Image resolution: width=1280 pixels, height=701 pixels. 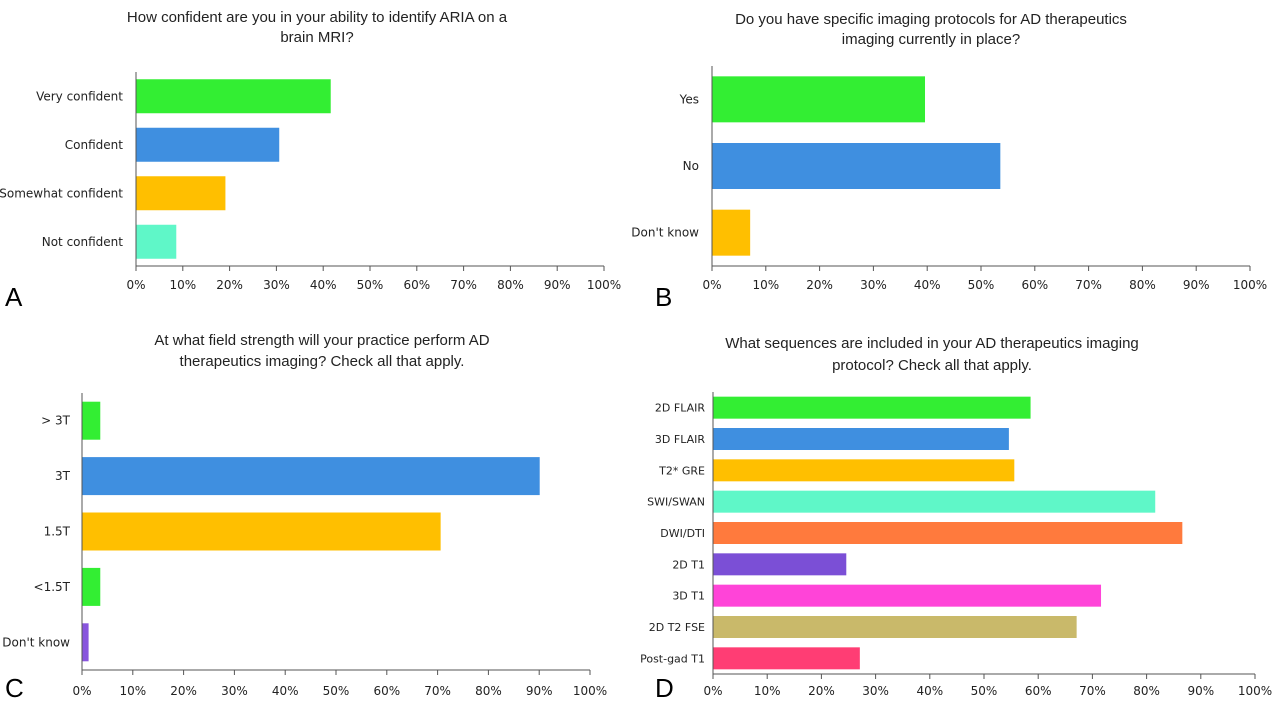 What do you see at coordinates (437, 691) in the screenshot?
I see `x-tick-label-c-7: 70%` at bounding box center [437, 691].